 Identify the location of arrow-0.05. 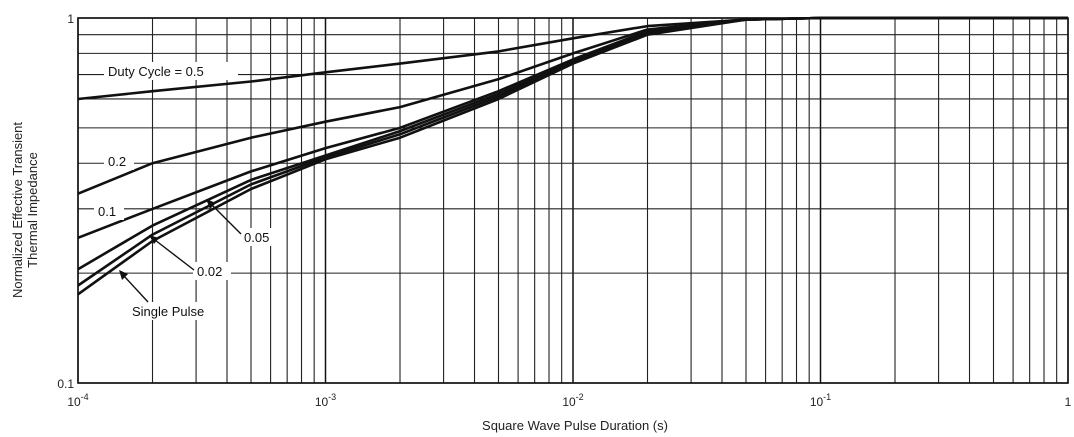
(226, 219).